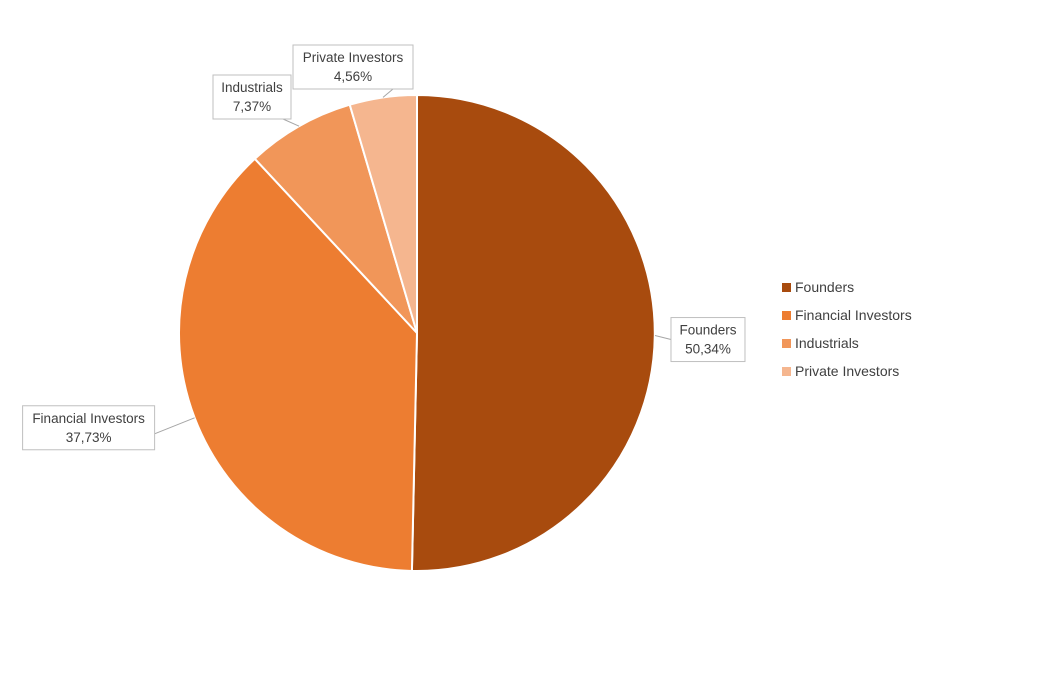 Image resolution: width=1061 pixels, height=680 pixels. I want to click on data-label-founders: Founders 50,34%, so click(700, 340).